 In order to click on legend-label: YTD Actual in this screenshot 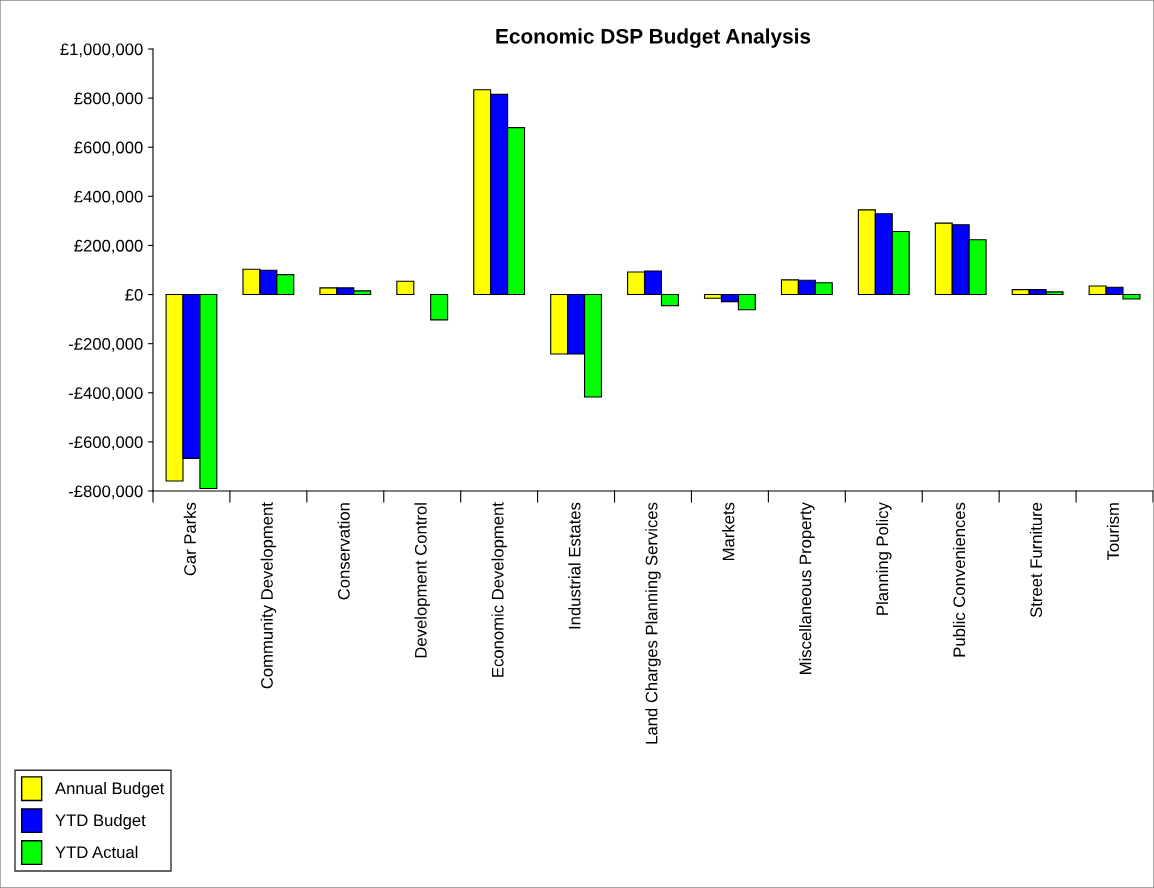, I will do `click(96, 852)`.